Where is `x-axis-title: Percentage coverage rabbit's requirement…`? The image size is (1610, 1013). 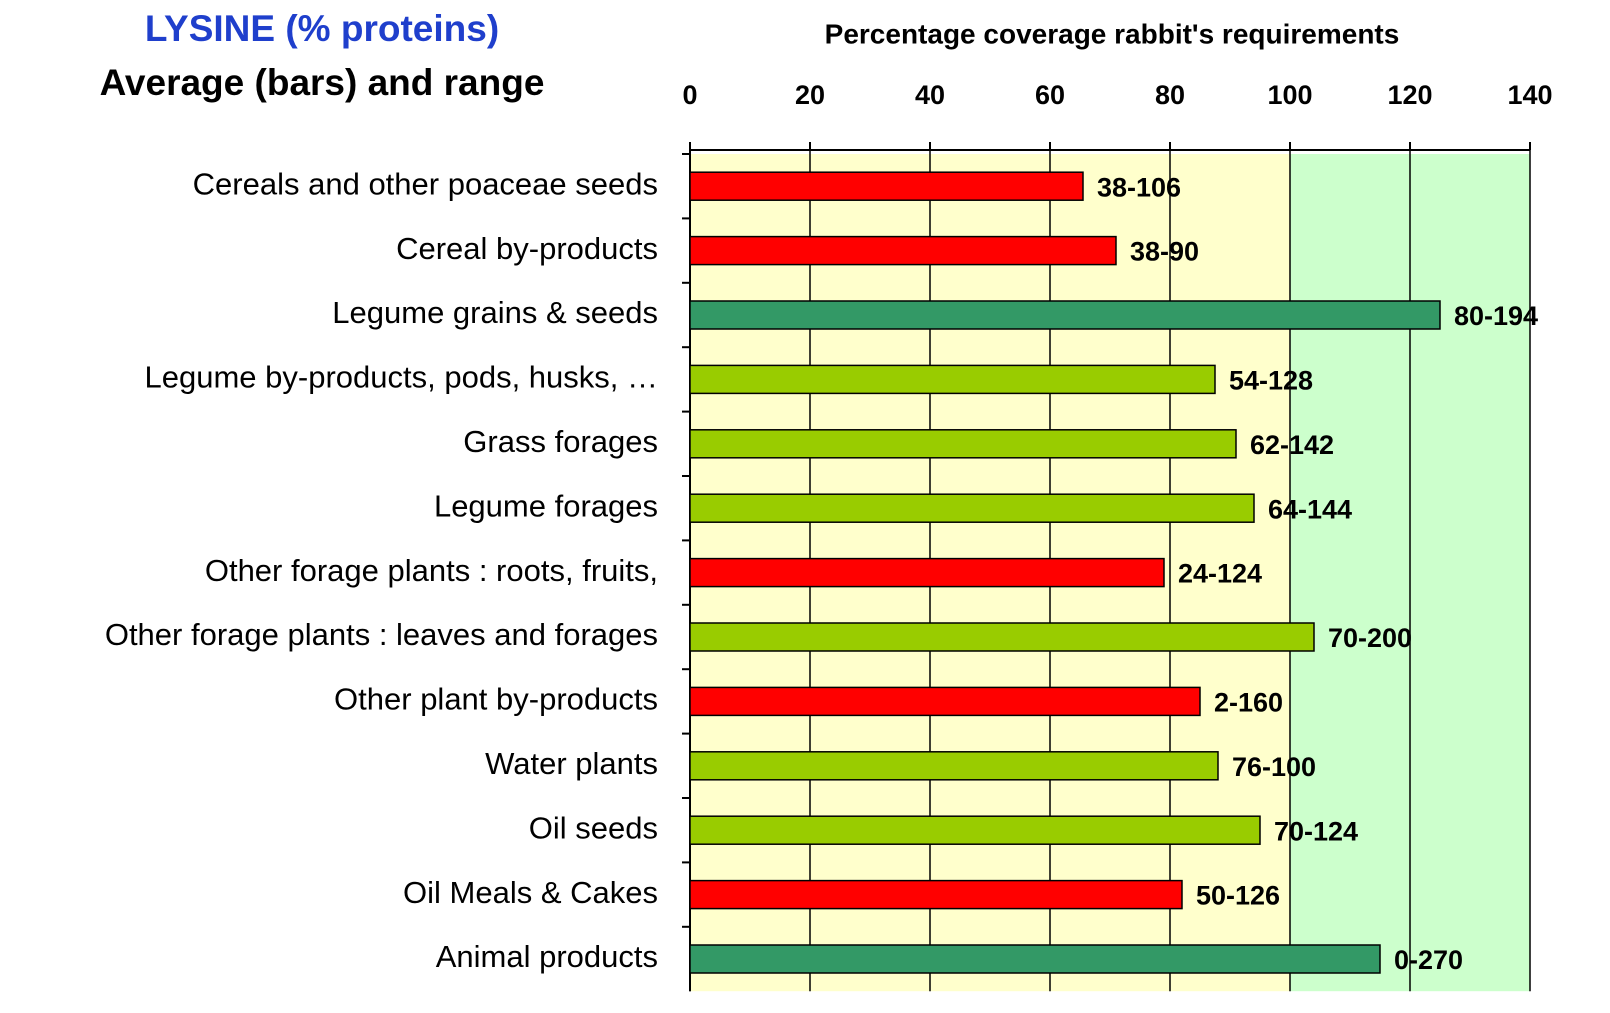
x-axis-title: Percentage coverage rabbit's requirement… is located at coordinates (1112, 33).